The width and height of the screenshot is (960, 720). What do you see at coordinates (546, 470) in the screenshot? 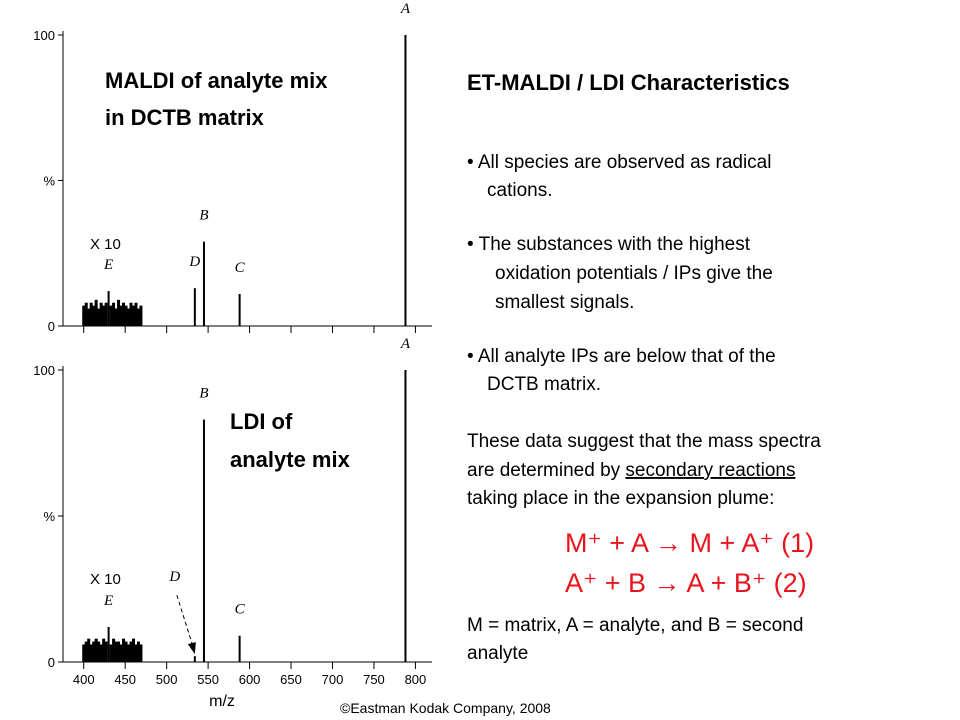
I see `paragraph-part: are determined by` at bounding box center [546, 470].